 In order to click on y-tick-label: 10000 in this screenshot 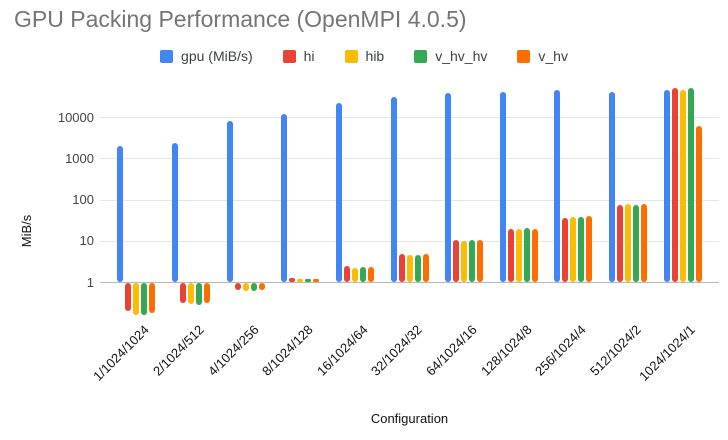, I will do `click(75, 117)`.